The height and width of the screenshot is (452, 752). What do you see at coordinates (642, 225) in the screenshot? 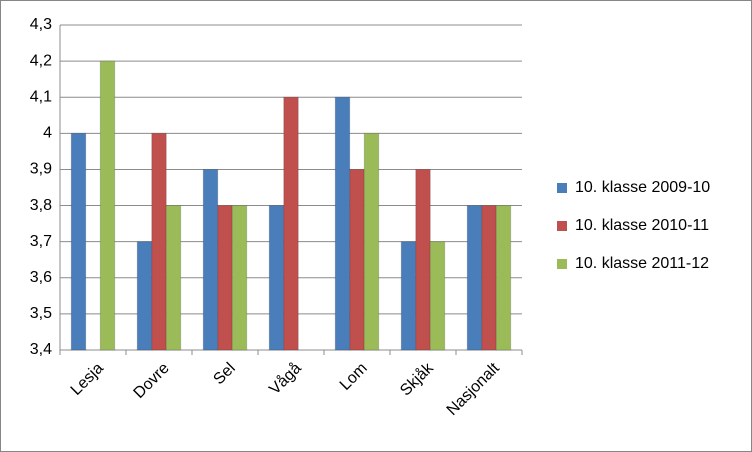
I see `legend-label: 10. klasse 2010-11` at bounding box center [642, 225].